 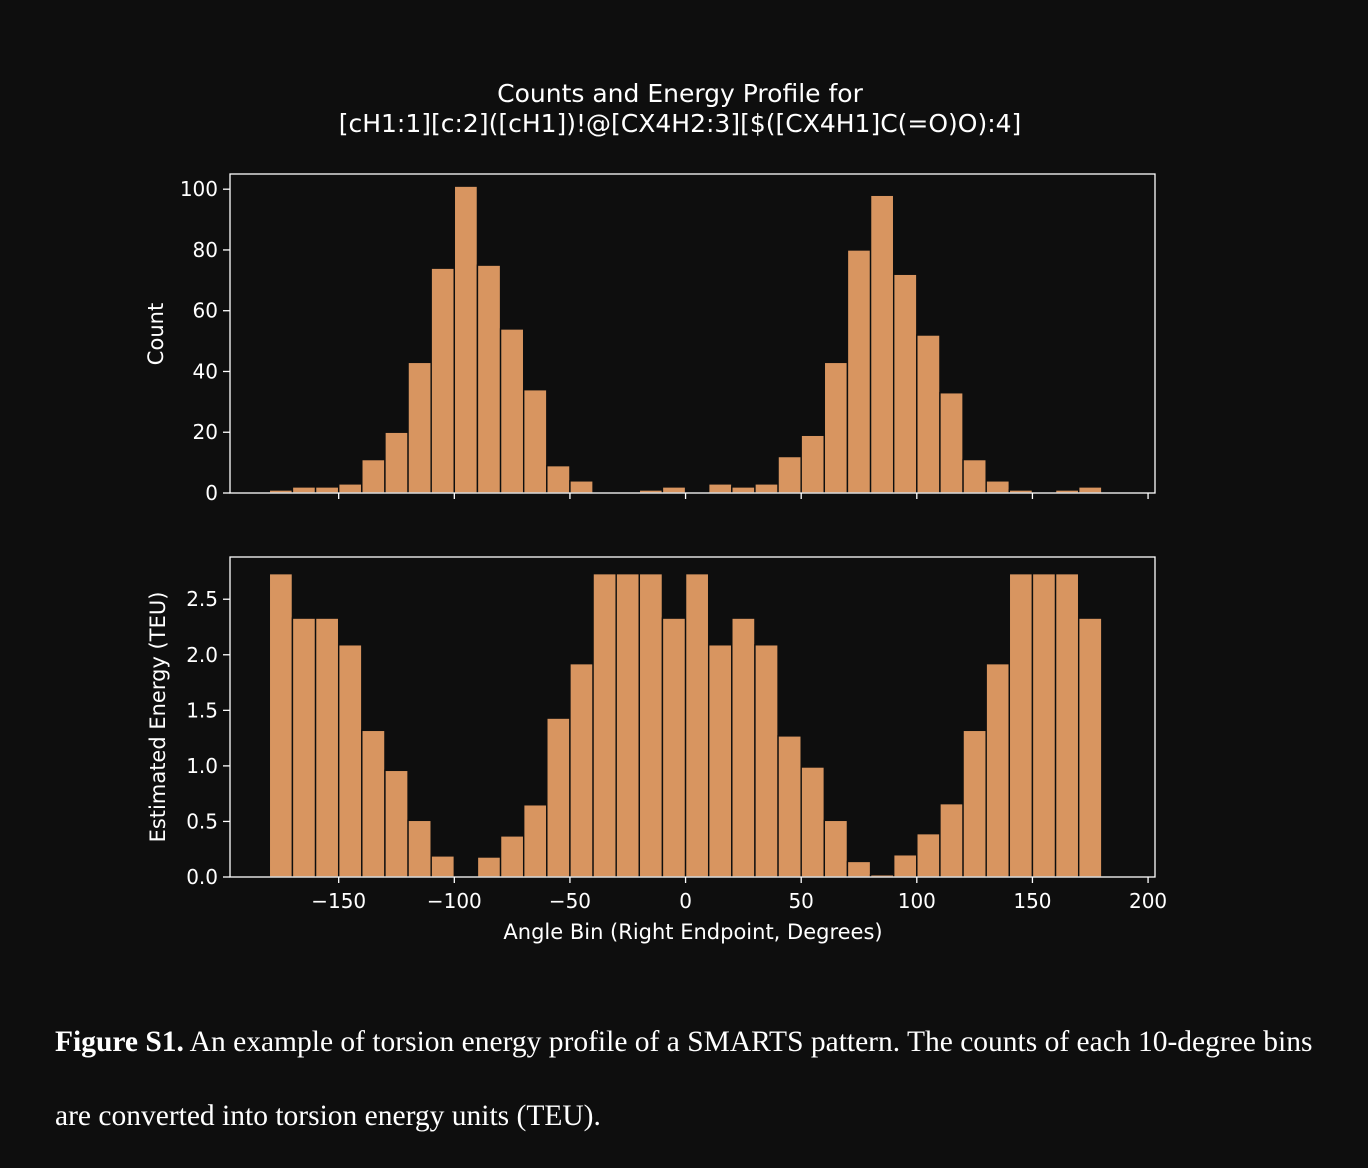 I want to click on y-tick-label: 0.0, so click(x=202, y=877).